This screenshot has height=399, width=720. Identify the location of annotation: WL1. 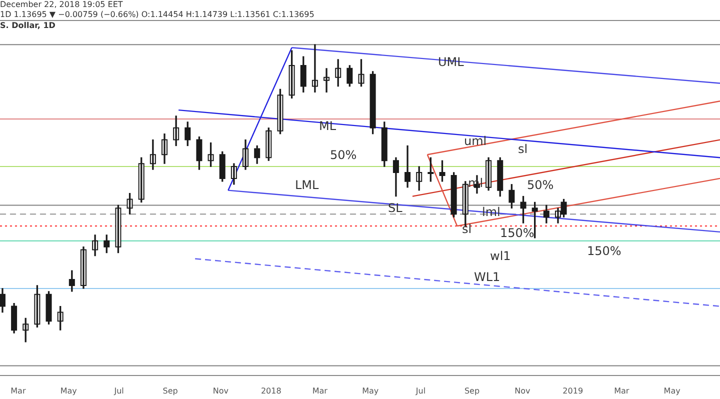
(487, 277).